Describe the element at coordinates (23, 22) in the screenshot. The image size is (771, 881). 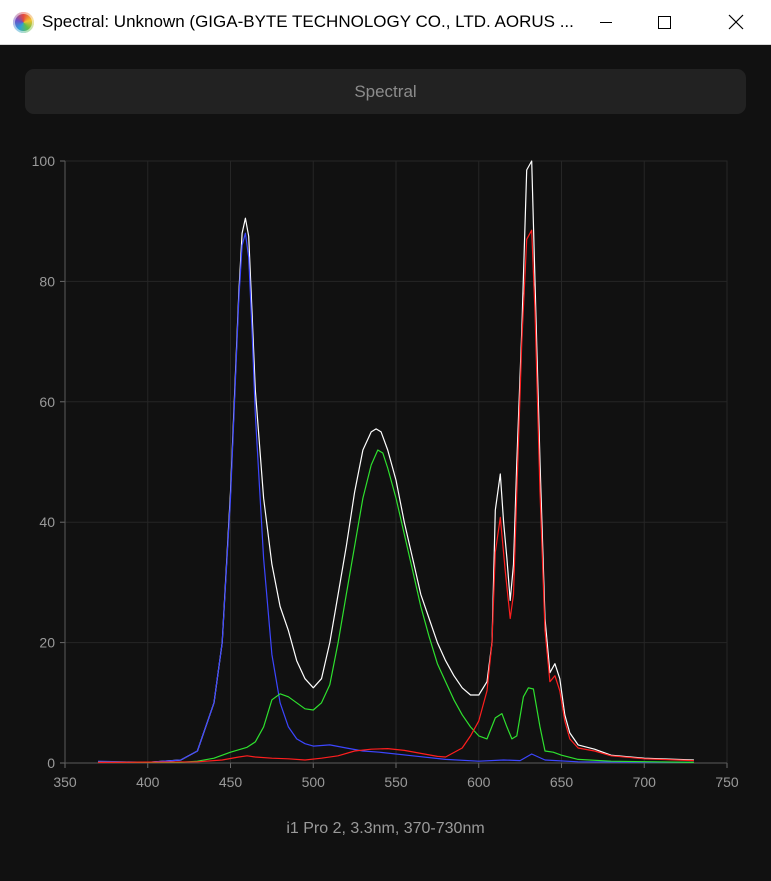
I see `spectral-app-icon` at that location.